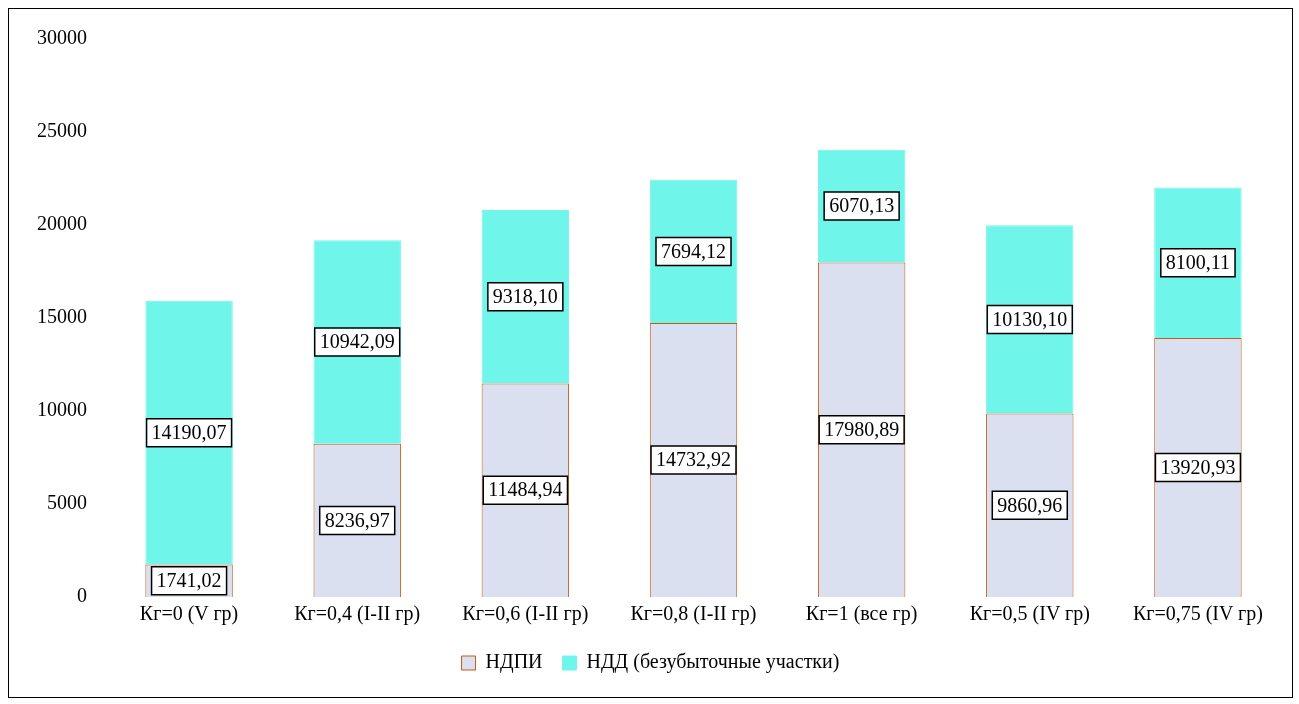  What do you see at coordinates (862, 429) in the screenshot?
I see `data-label: 17980,89` at bounding box center [862, 429].